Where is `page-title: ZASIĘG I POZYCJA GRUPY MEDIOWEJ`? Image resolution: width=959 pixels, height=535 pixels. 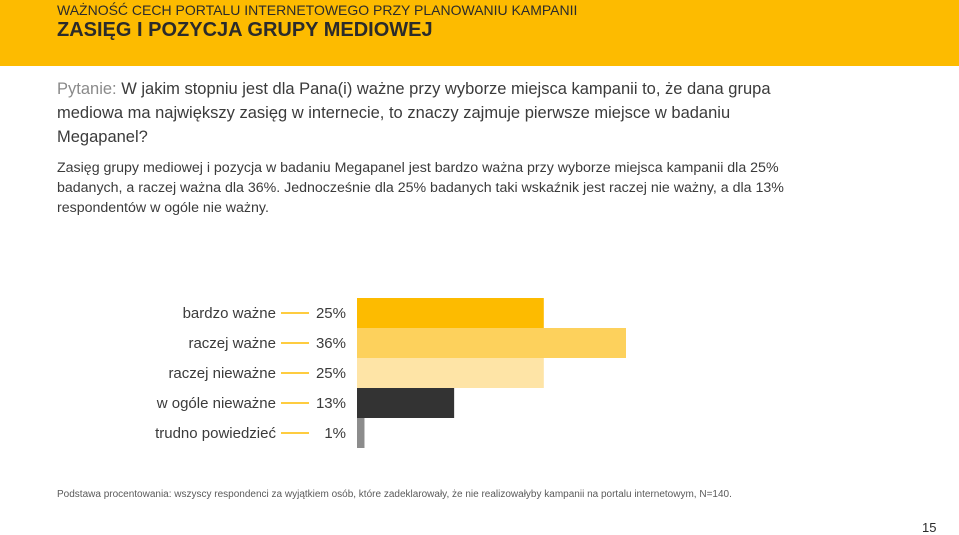
page-title: ZASIĘG I POZYCJA GRUPY MEDIOWEJ is located at coordinates (245, 30).